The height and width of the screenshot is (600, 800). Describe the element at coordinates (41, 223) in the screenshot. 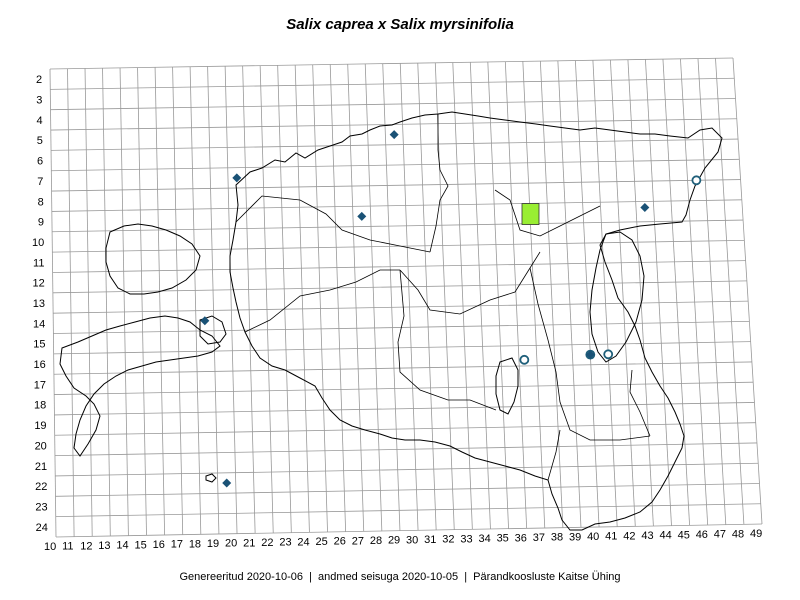

I see `y-axis-label: 9` at that location.